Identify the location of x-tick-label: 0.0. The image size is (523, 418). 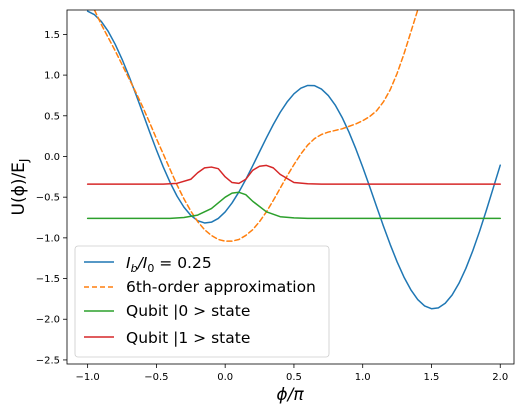
(225, 377).